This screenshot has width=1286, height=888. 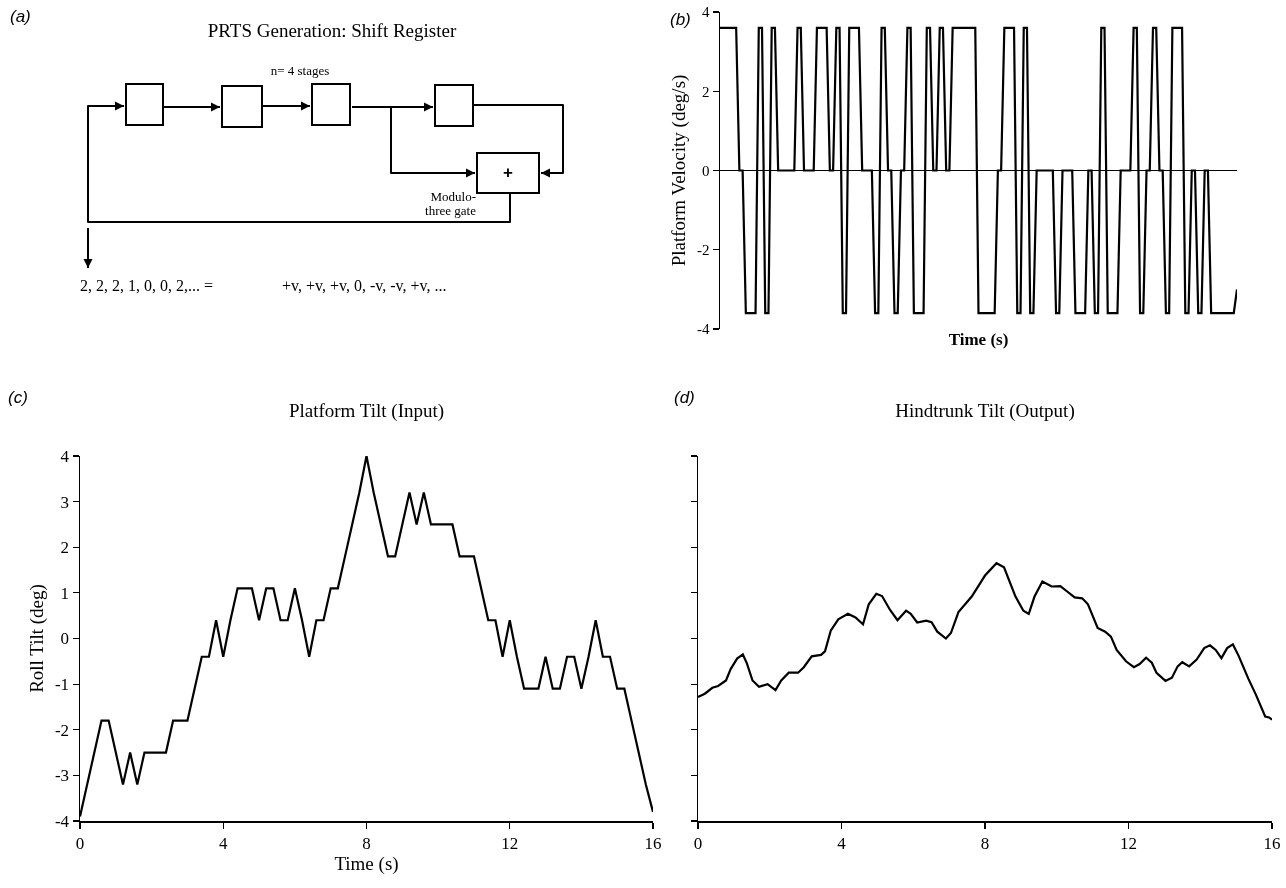 I want to click on chart-title: Hindtrunk Tilt (Output), so click(x=985, y=410).